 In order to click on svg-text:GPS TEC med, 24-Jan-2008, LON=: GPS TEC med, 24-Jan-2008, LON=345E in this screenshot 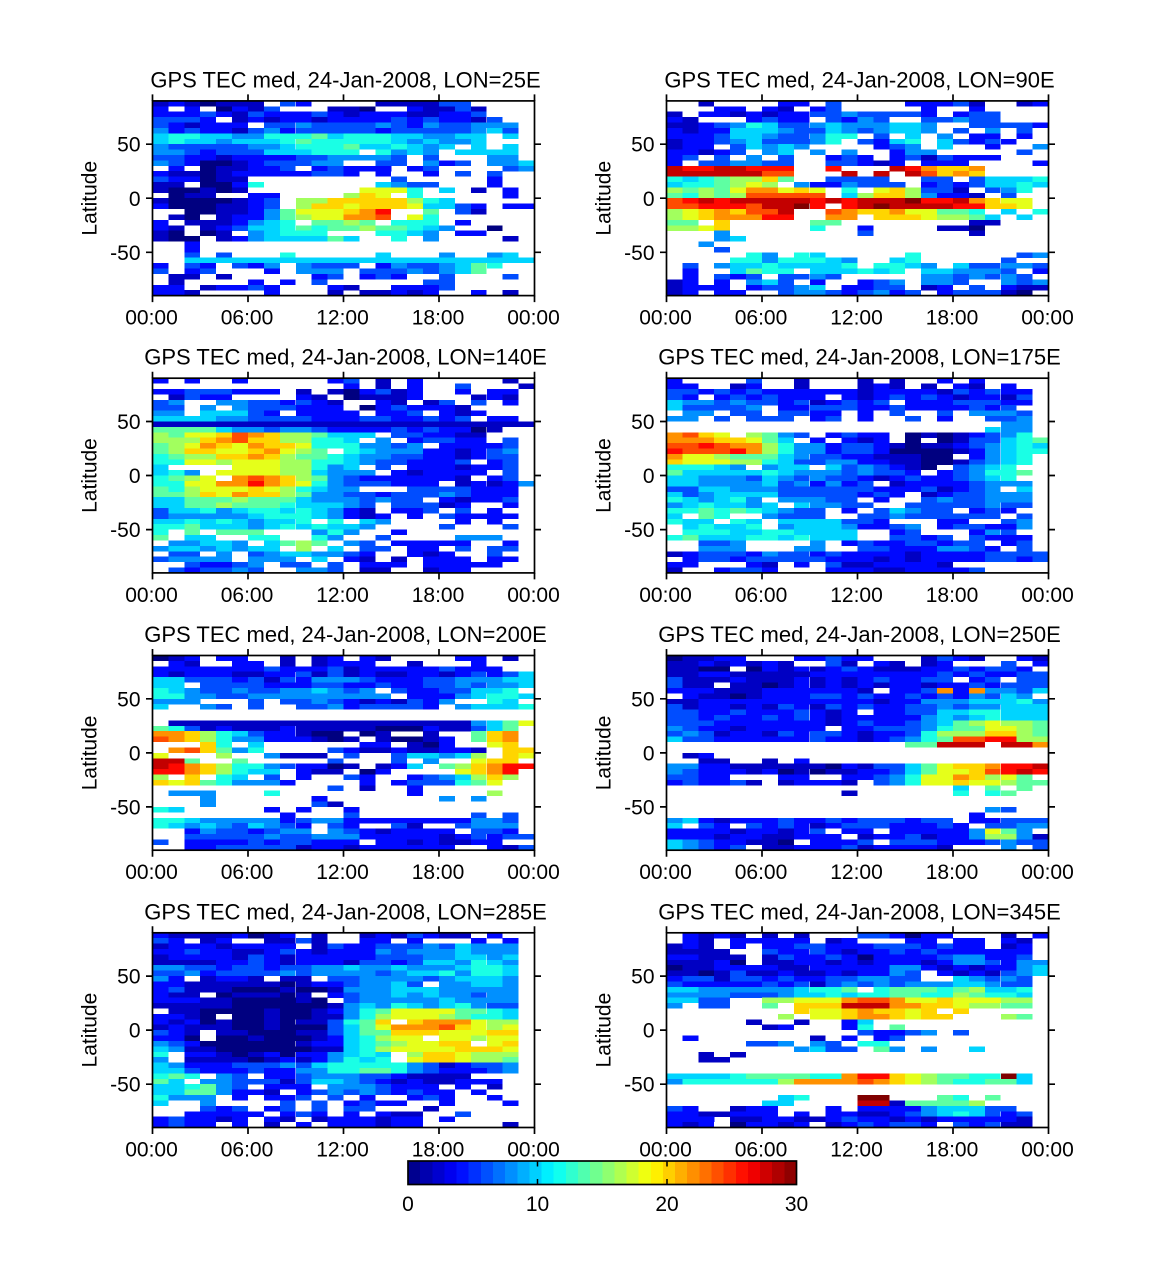, I will do `click(859, 911)`.